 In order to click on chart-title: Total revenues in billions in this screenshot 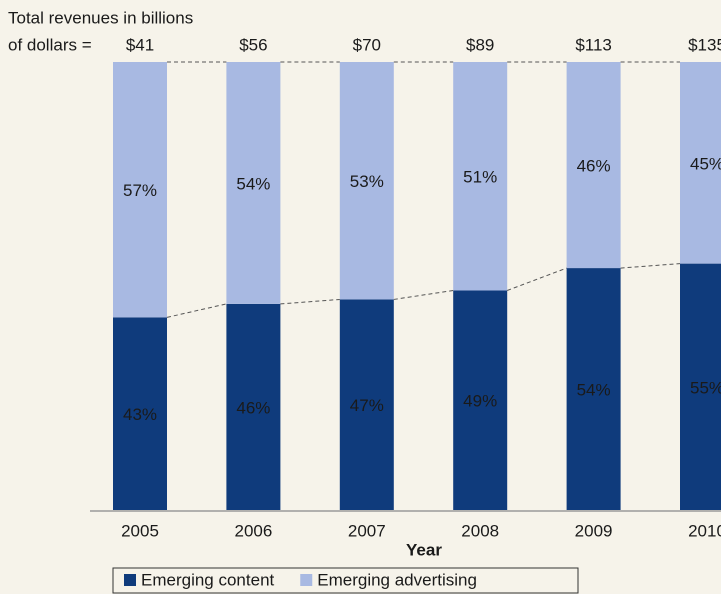, I will do `click(100, 17)`.